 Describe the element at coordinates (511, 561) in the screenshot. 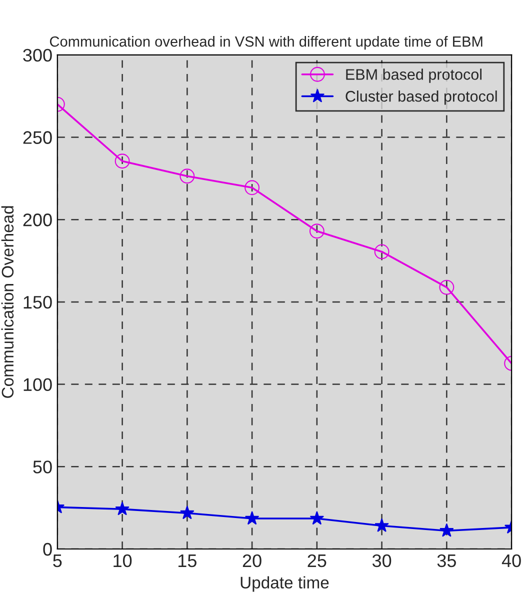

I see `x-tick-label: 40` at that location.